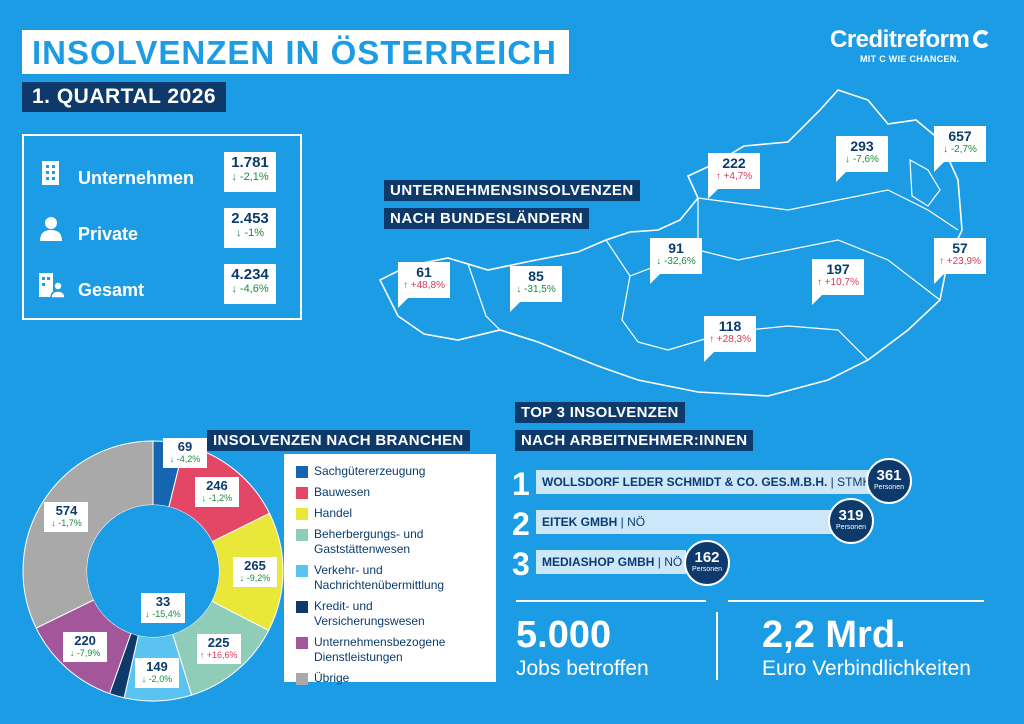 This screenshot has height=724, width=1024. What do you see at coordinates (250, 218) in the screenshot?
I see `summary-value: 2.453` at bounding box center [250, 218].